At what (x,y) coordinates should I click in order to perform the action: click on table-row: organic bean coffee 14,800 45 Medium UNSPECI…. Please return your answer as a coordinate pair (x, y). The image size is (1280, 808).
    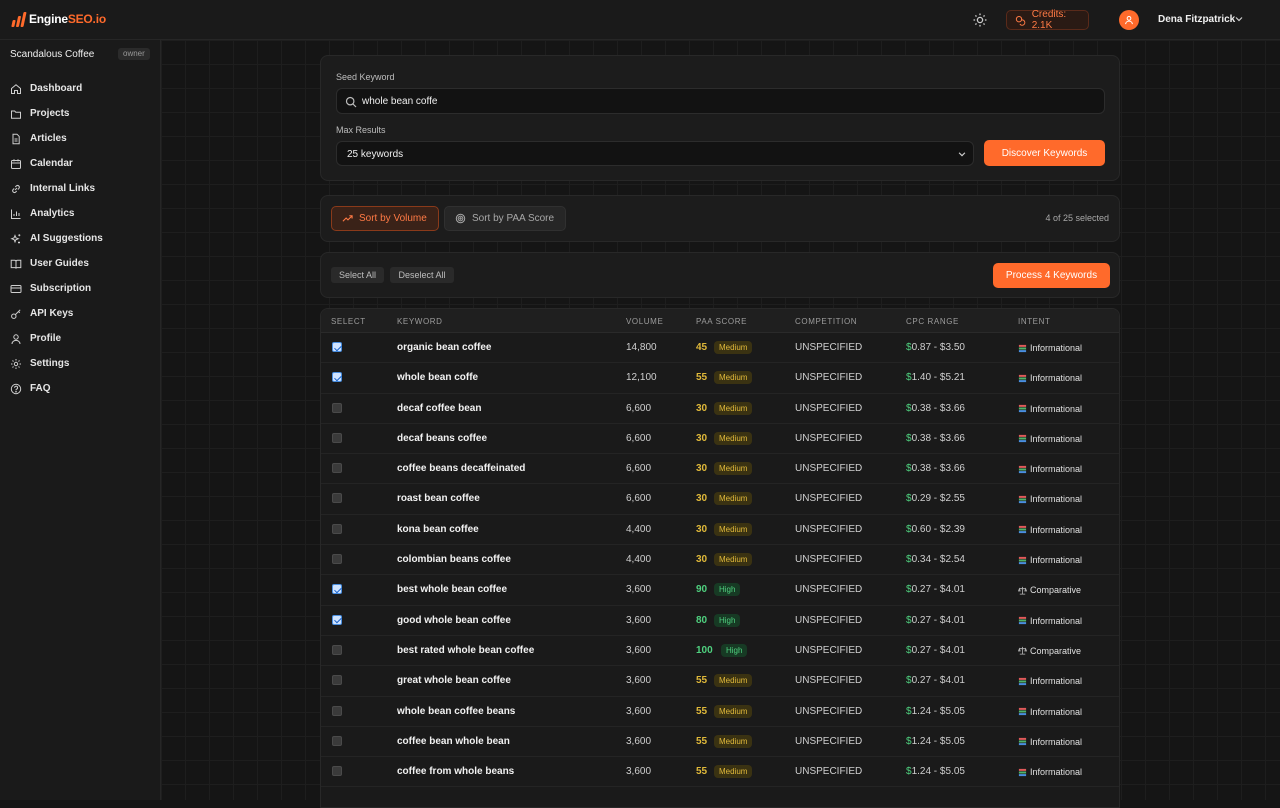
    Looking at the image, I should click on (720, 348).